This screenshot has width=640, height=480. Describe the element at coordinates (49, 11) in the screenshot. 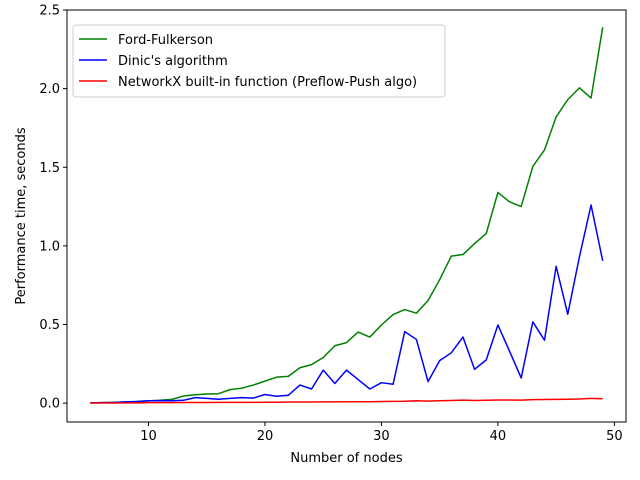

I see `y-tick-label: 2.5` at that location.